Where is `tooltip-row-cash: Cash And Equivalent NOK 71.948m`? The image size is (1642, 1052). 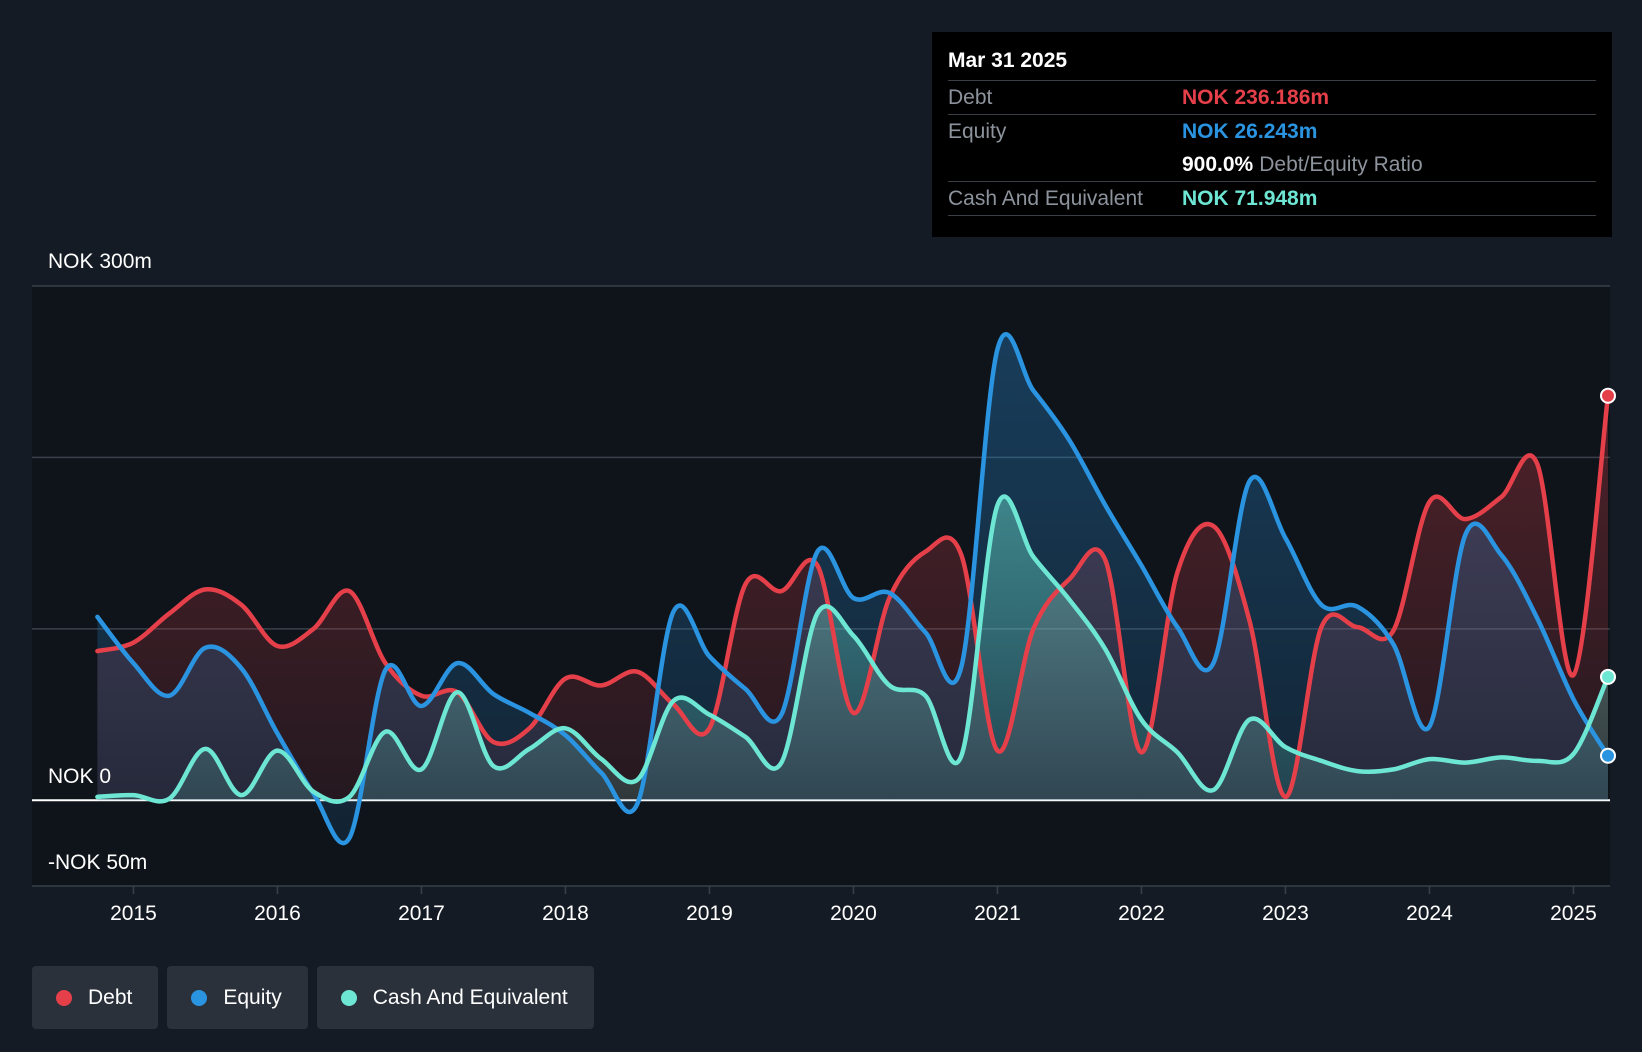 tooltip-row-cash: Cash And Equivalent NOK 71.948m is located at coordinates (1272, 199).